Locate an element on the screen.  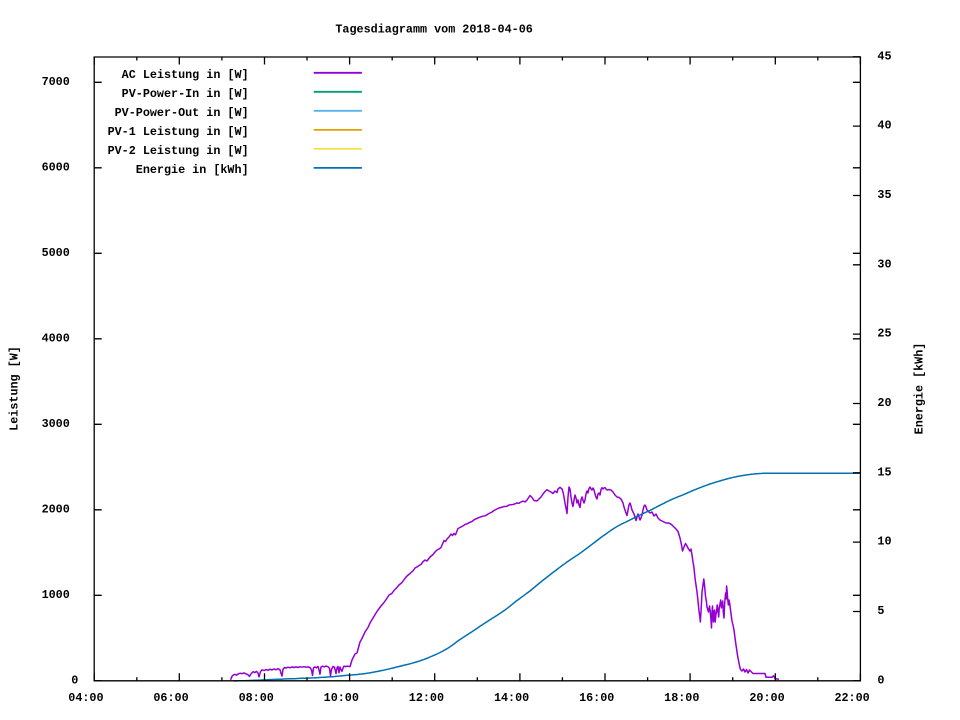
svg-text: PV-Power-Out in [W] is located at coordinates (182, 113).